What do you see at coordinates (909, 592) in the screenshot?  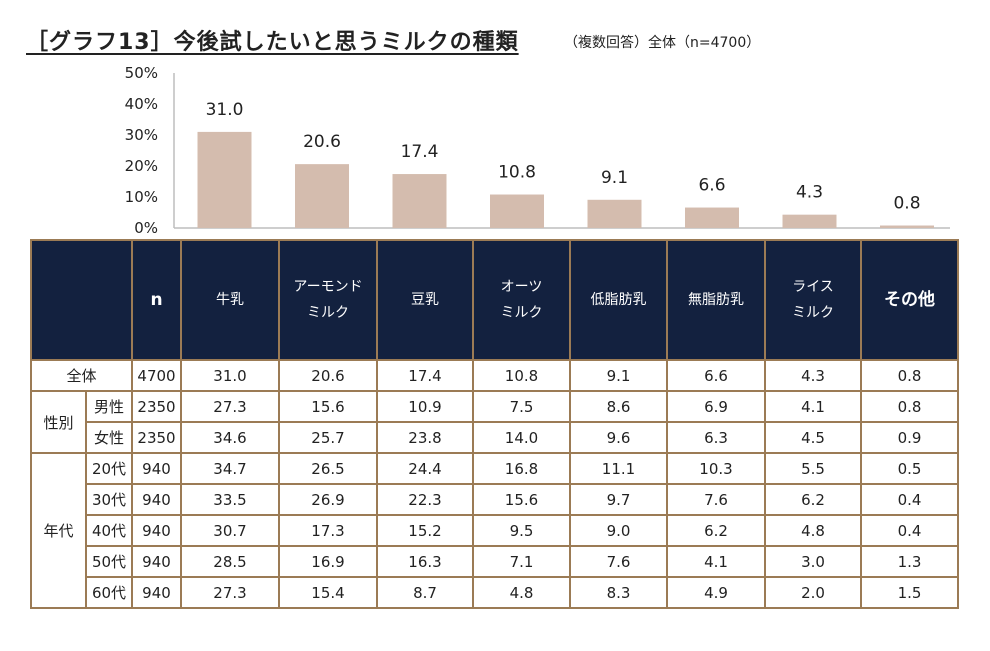 I see `table-cell: 1.5` at bounding box center [909, 592].